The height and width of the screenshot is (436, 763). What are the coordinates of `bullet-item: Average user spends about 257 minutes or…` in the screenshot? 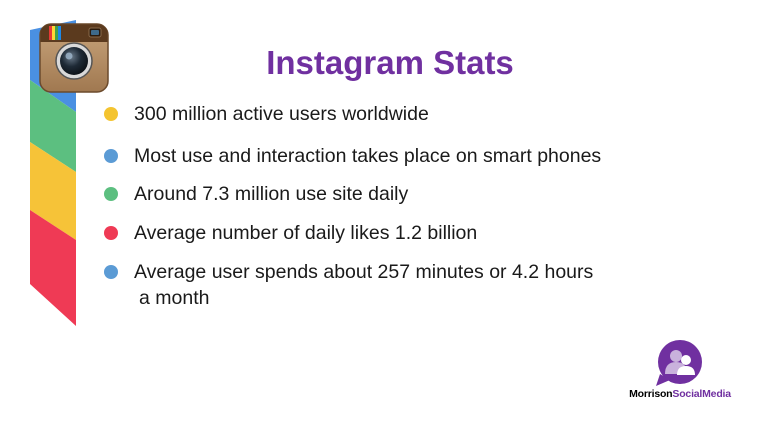 It's located at (384, 285).